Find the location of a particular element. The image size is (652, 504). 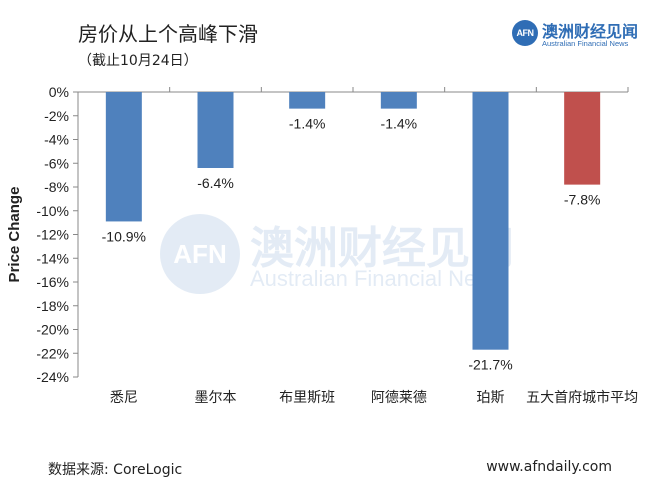

afn-logo-mark: AFN is located at coordinates (525, 33).